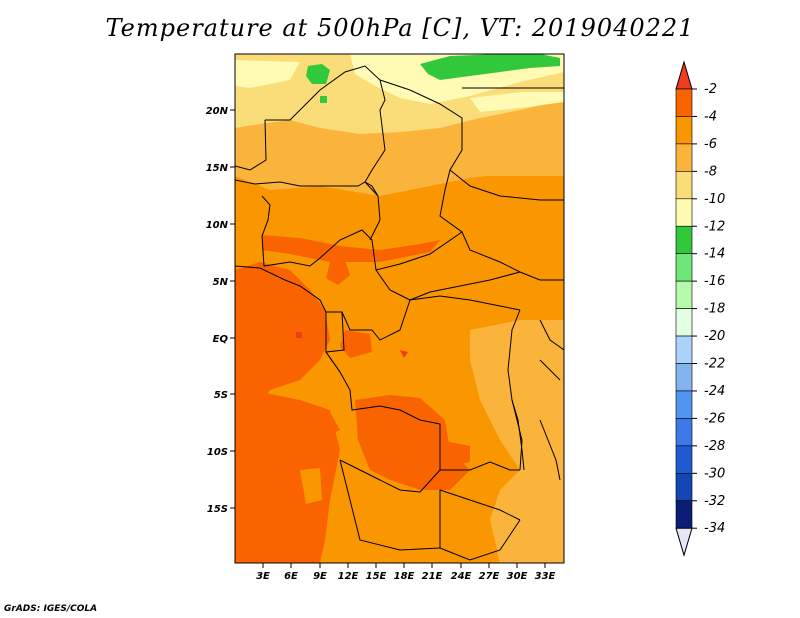 The height and width of the screenshot is (618, 800). Describe the element at coordinates (465, 303) in the screenshot. I see `border-drc-north` at that location.